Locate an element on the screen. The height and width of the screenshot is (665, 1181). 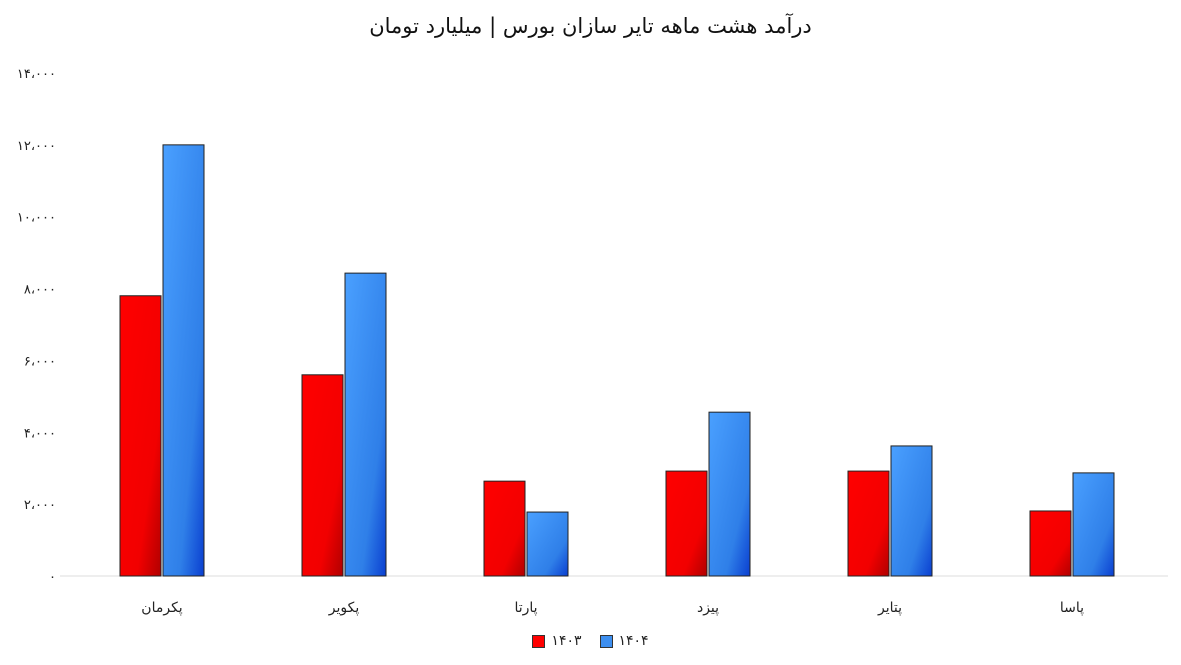
x-tick-label: پکرمان is located at coordinates (162, 608).